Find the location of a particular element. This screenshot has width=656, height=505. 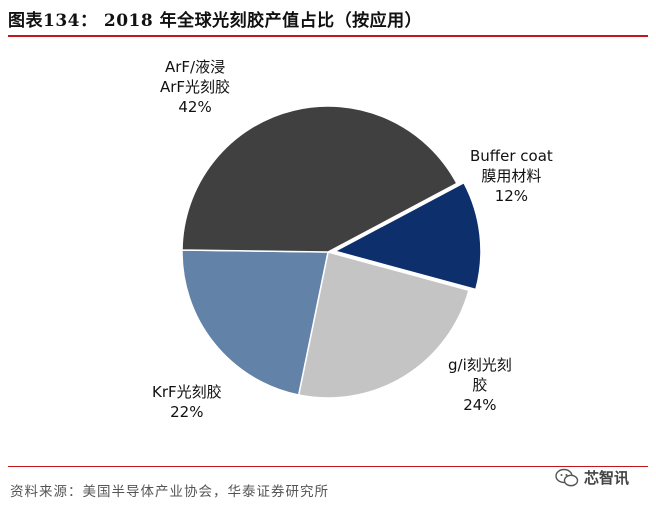

source-note: 资料来源：美国半导体产业协会，华泰证券研究所 is located at coordinates (169, 492).